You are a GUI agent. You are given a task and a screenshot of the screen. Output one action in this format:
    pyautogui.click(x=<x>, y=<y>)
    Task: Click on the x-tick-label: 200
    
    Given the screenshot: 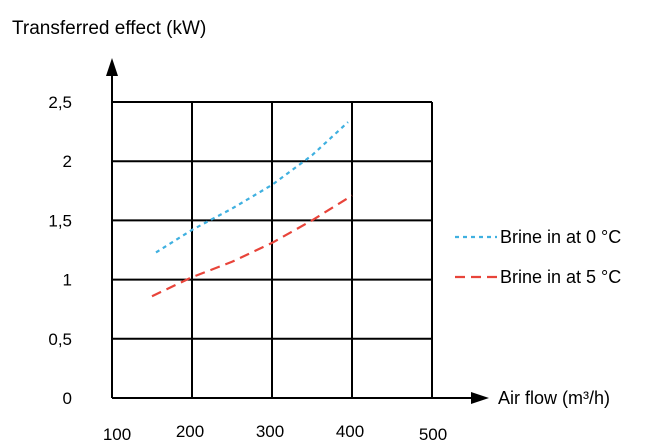 What is the action you would take?
    pyautogui.click(x=190, y=431)
    